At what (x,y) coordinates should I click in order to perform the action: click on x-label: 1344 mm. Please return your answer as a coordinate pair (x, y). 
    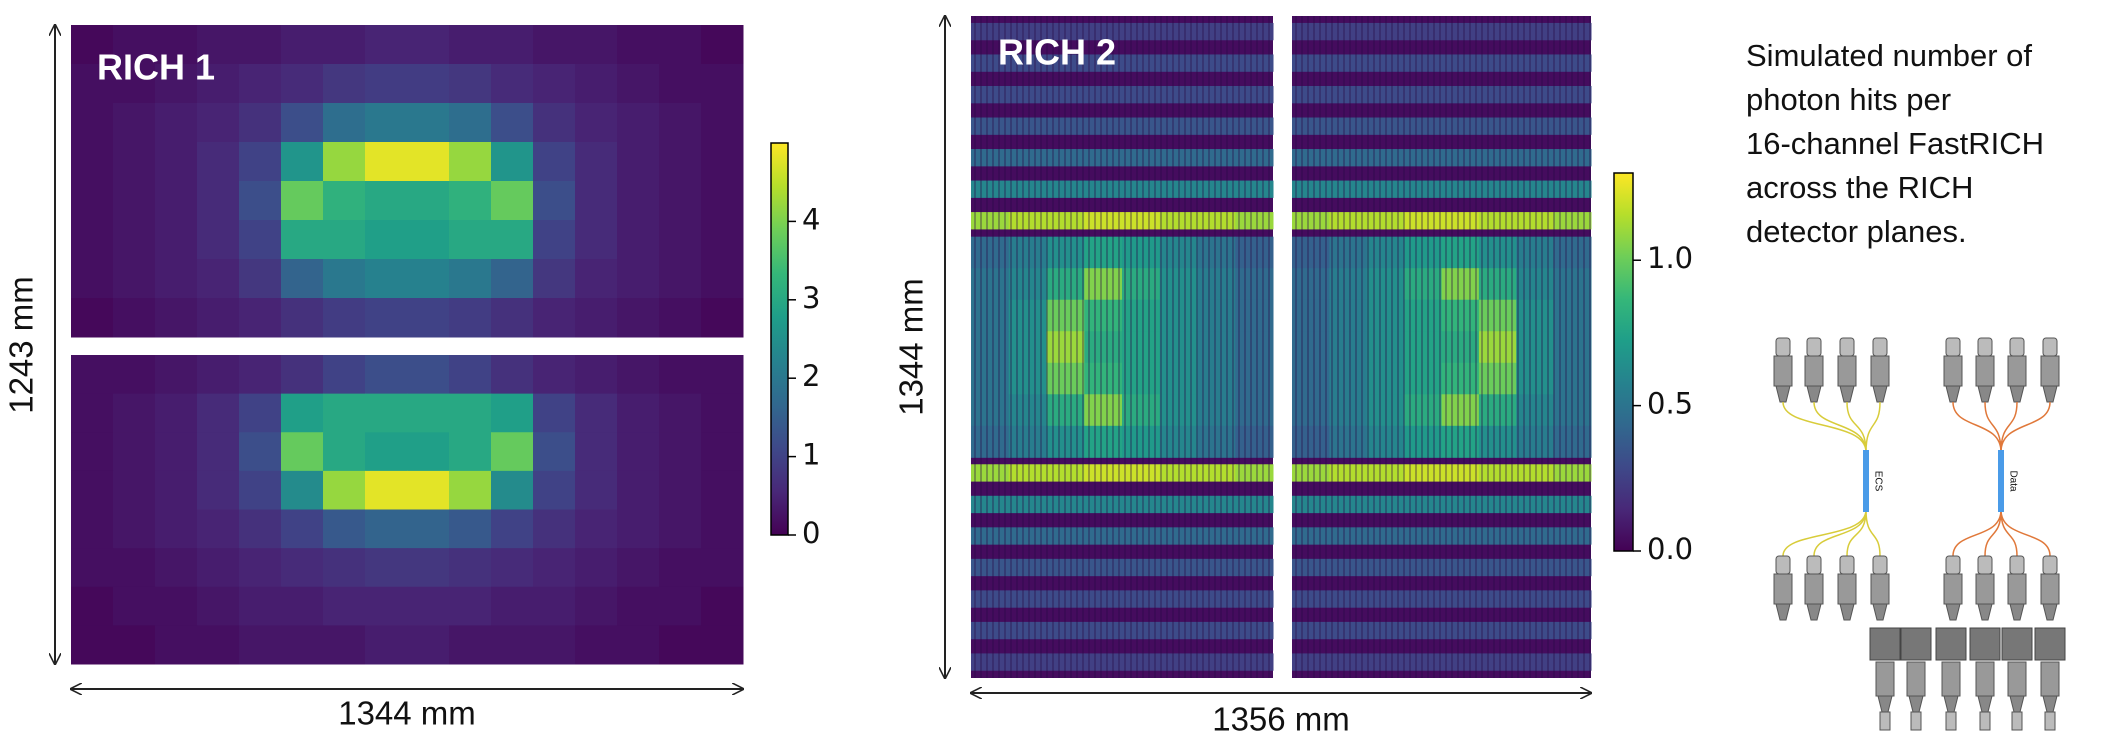
    Looking at the image, I should click on (407, 713).